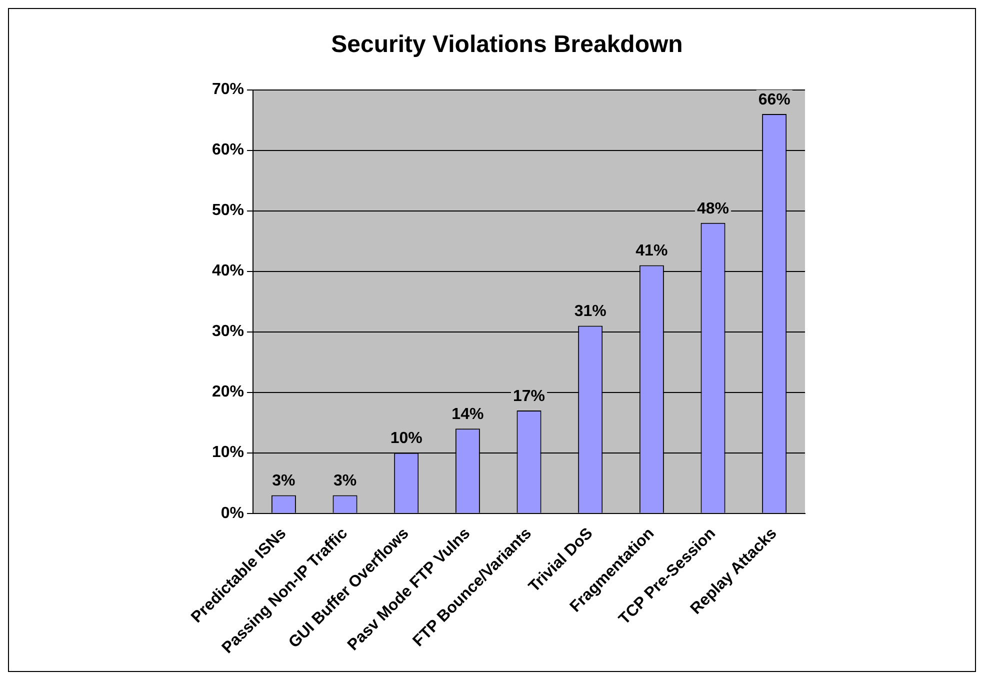 The image size is (984, 680). Describe the element at coordinates (652, 251) in the screenshot. I see `data-label: 41%` at that location.